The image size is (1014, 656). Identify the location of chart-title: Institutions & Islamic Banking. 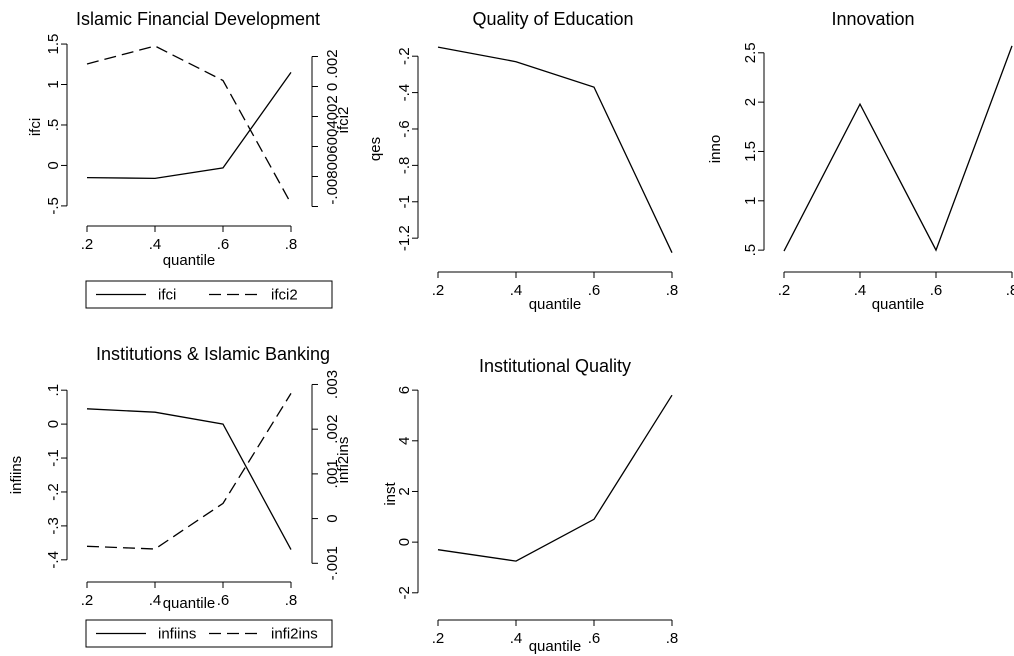
(213, 354).